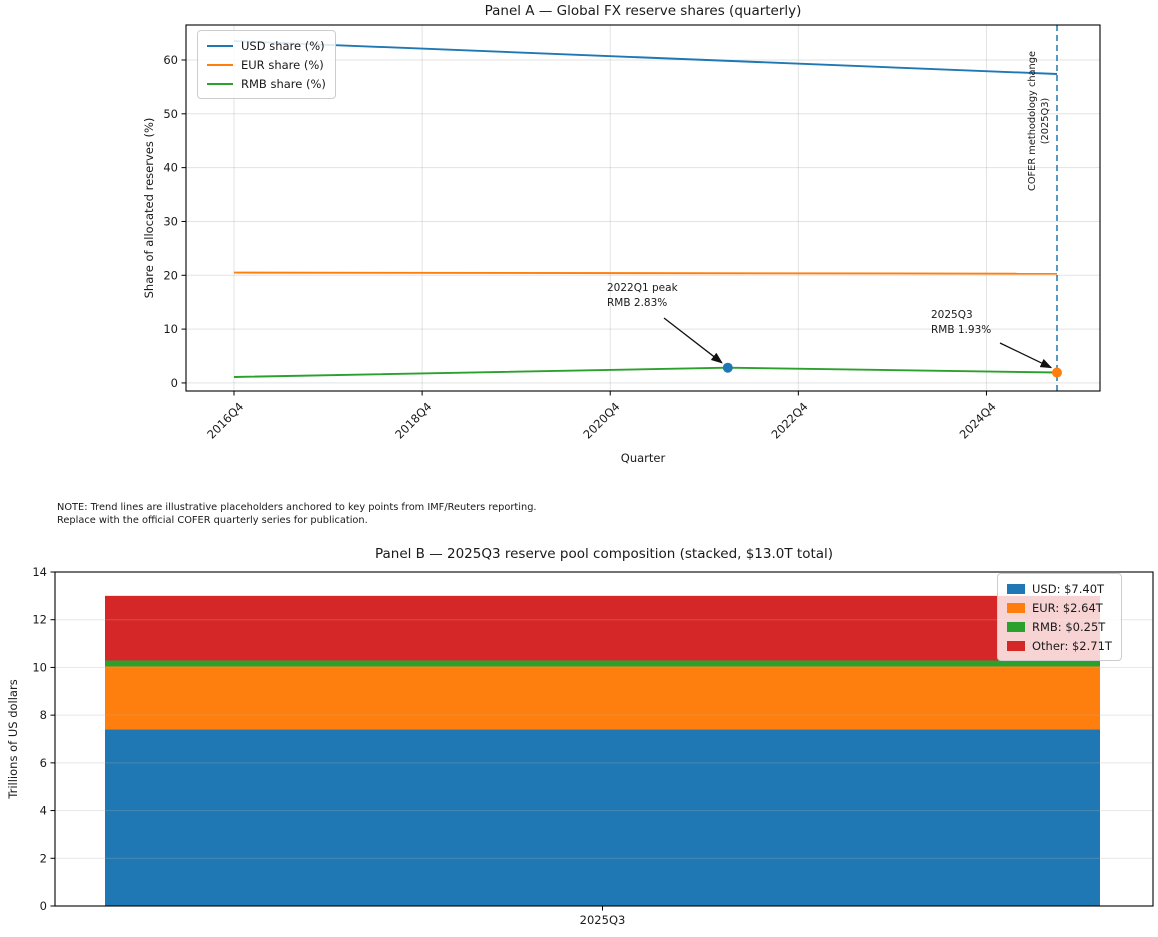  Describe the element at coordinates (1069, 626) in the screenshot. I see `legend-label-rmb-value: RMB: $0.25T` at that location.